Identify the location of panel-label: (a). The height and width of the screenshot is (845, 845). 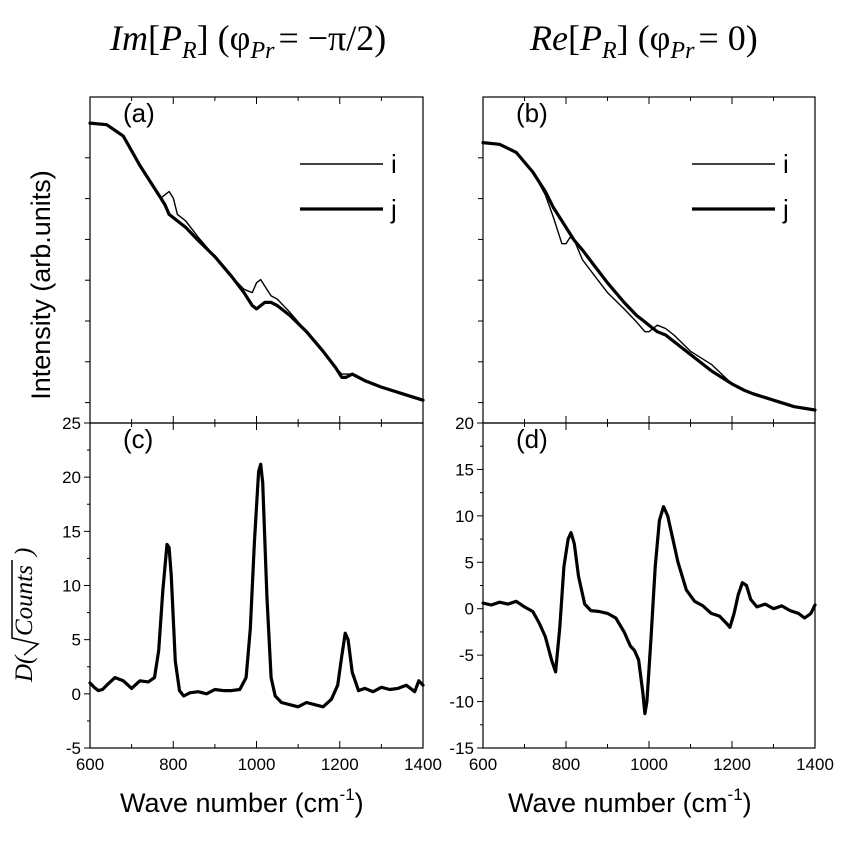
(139, 113).